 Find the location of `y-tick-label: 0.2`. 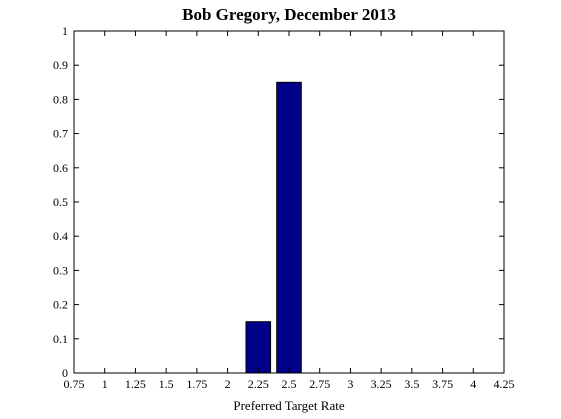

y-tick-label: 0.2 is located at coordinates (60, 305).